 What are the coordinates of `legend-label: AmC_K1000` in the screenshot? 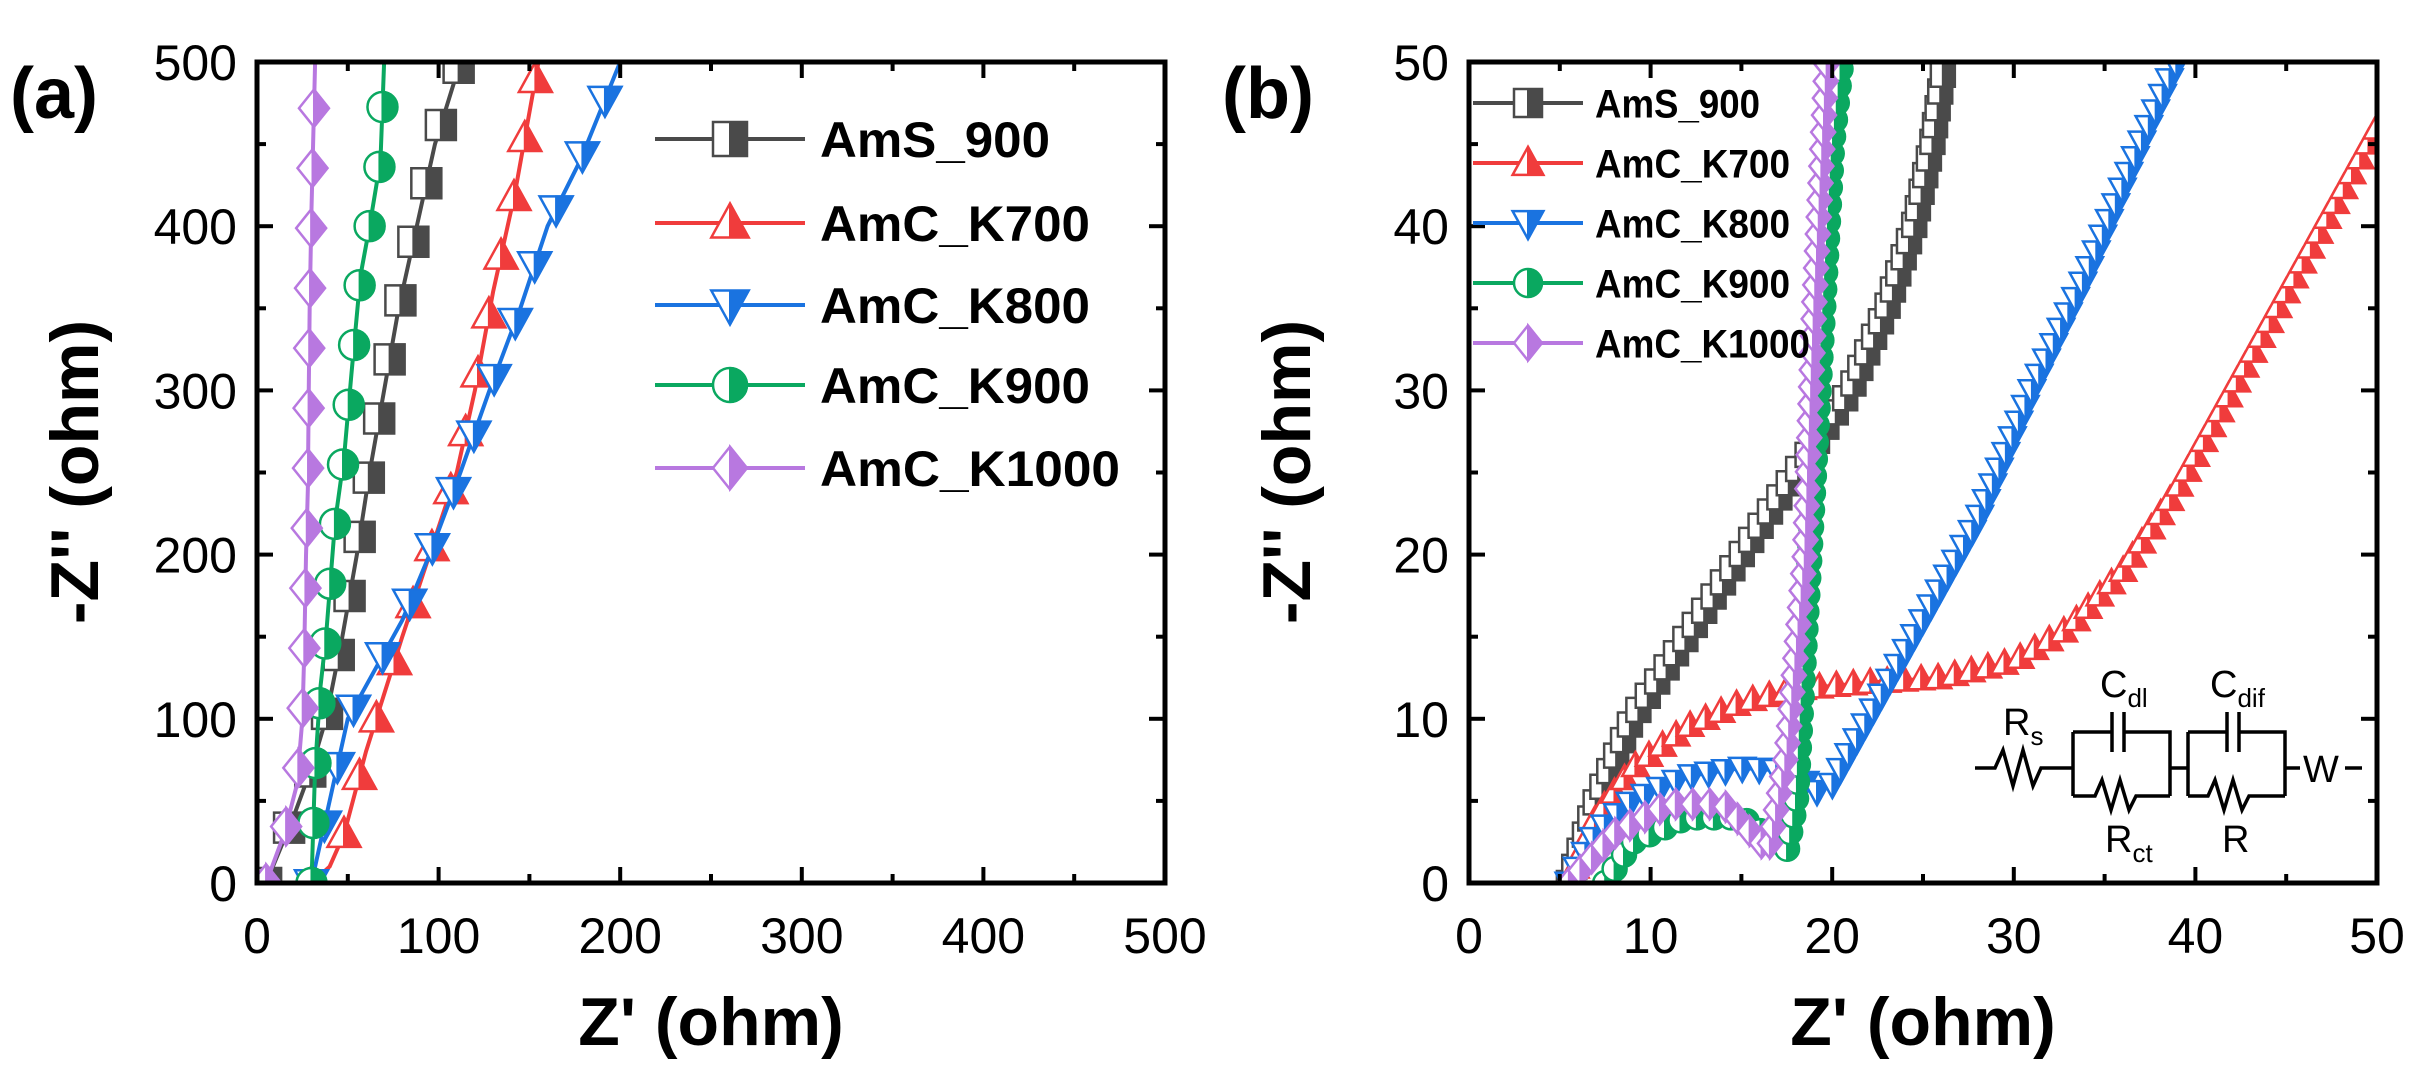 It's located at (1702, 344).